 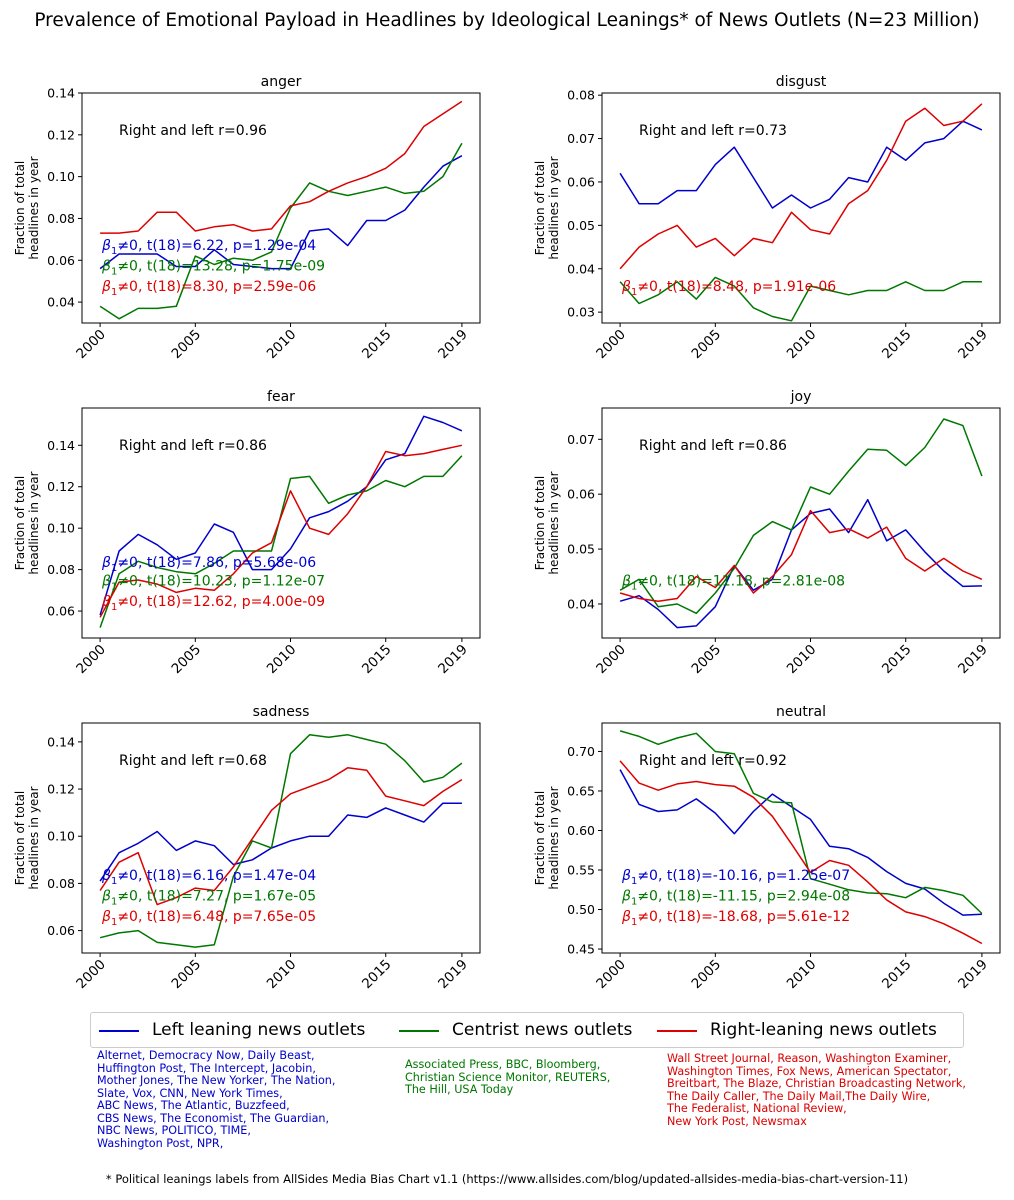 What do you see at coordinates (190, 1093) in the screenshot?
I see `outlet-line: Slate, Vox, CNN, New York Times,` at bounding box center [190, 1093].